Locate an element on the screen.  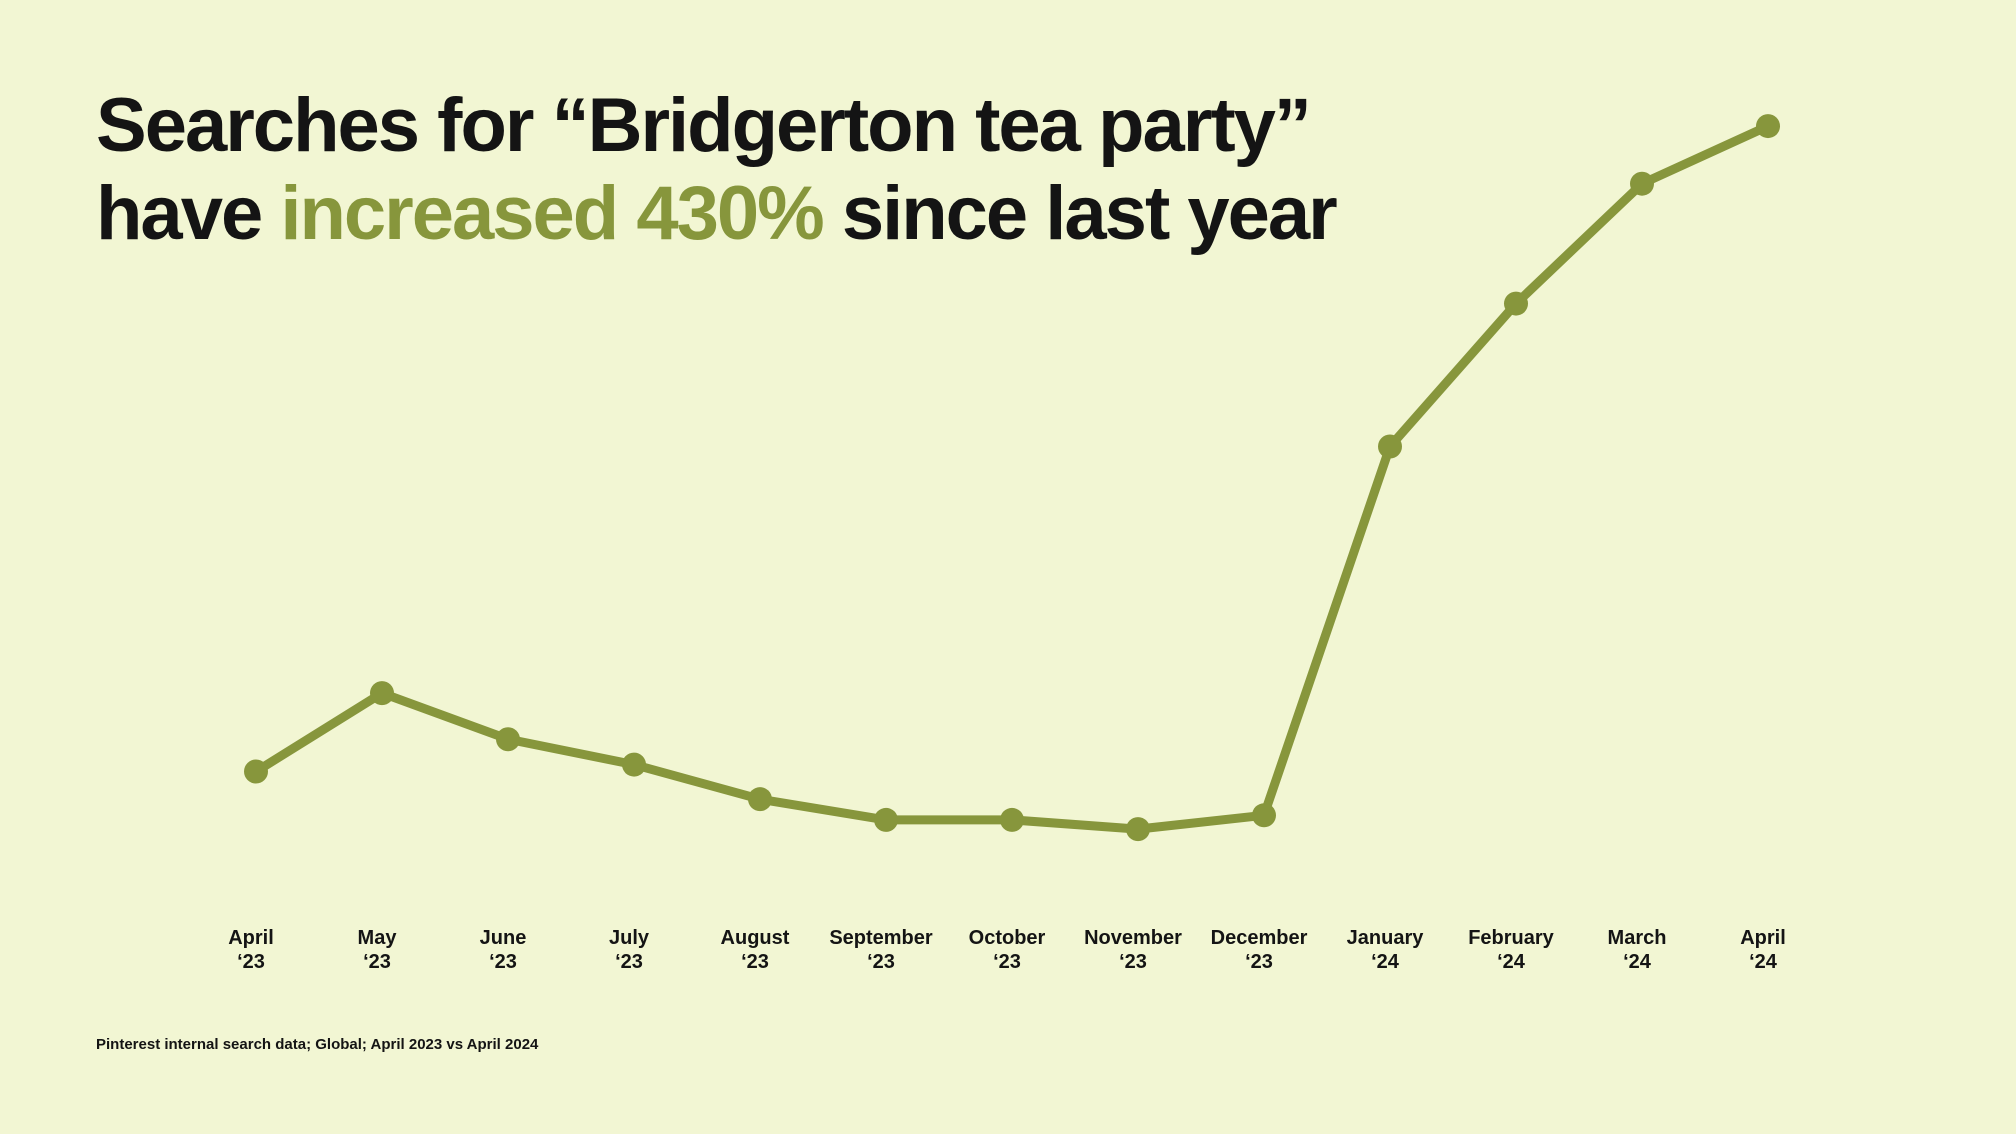
tick-month: May is located at coordinates (378, 938).